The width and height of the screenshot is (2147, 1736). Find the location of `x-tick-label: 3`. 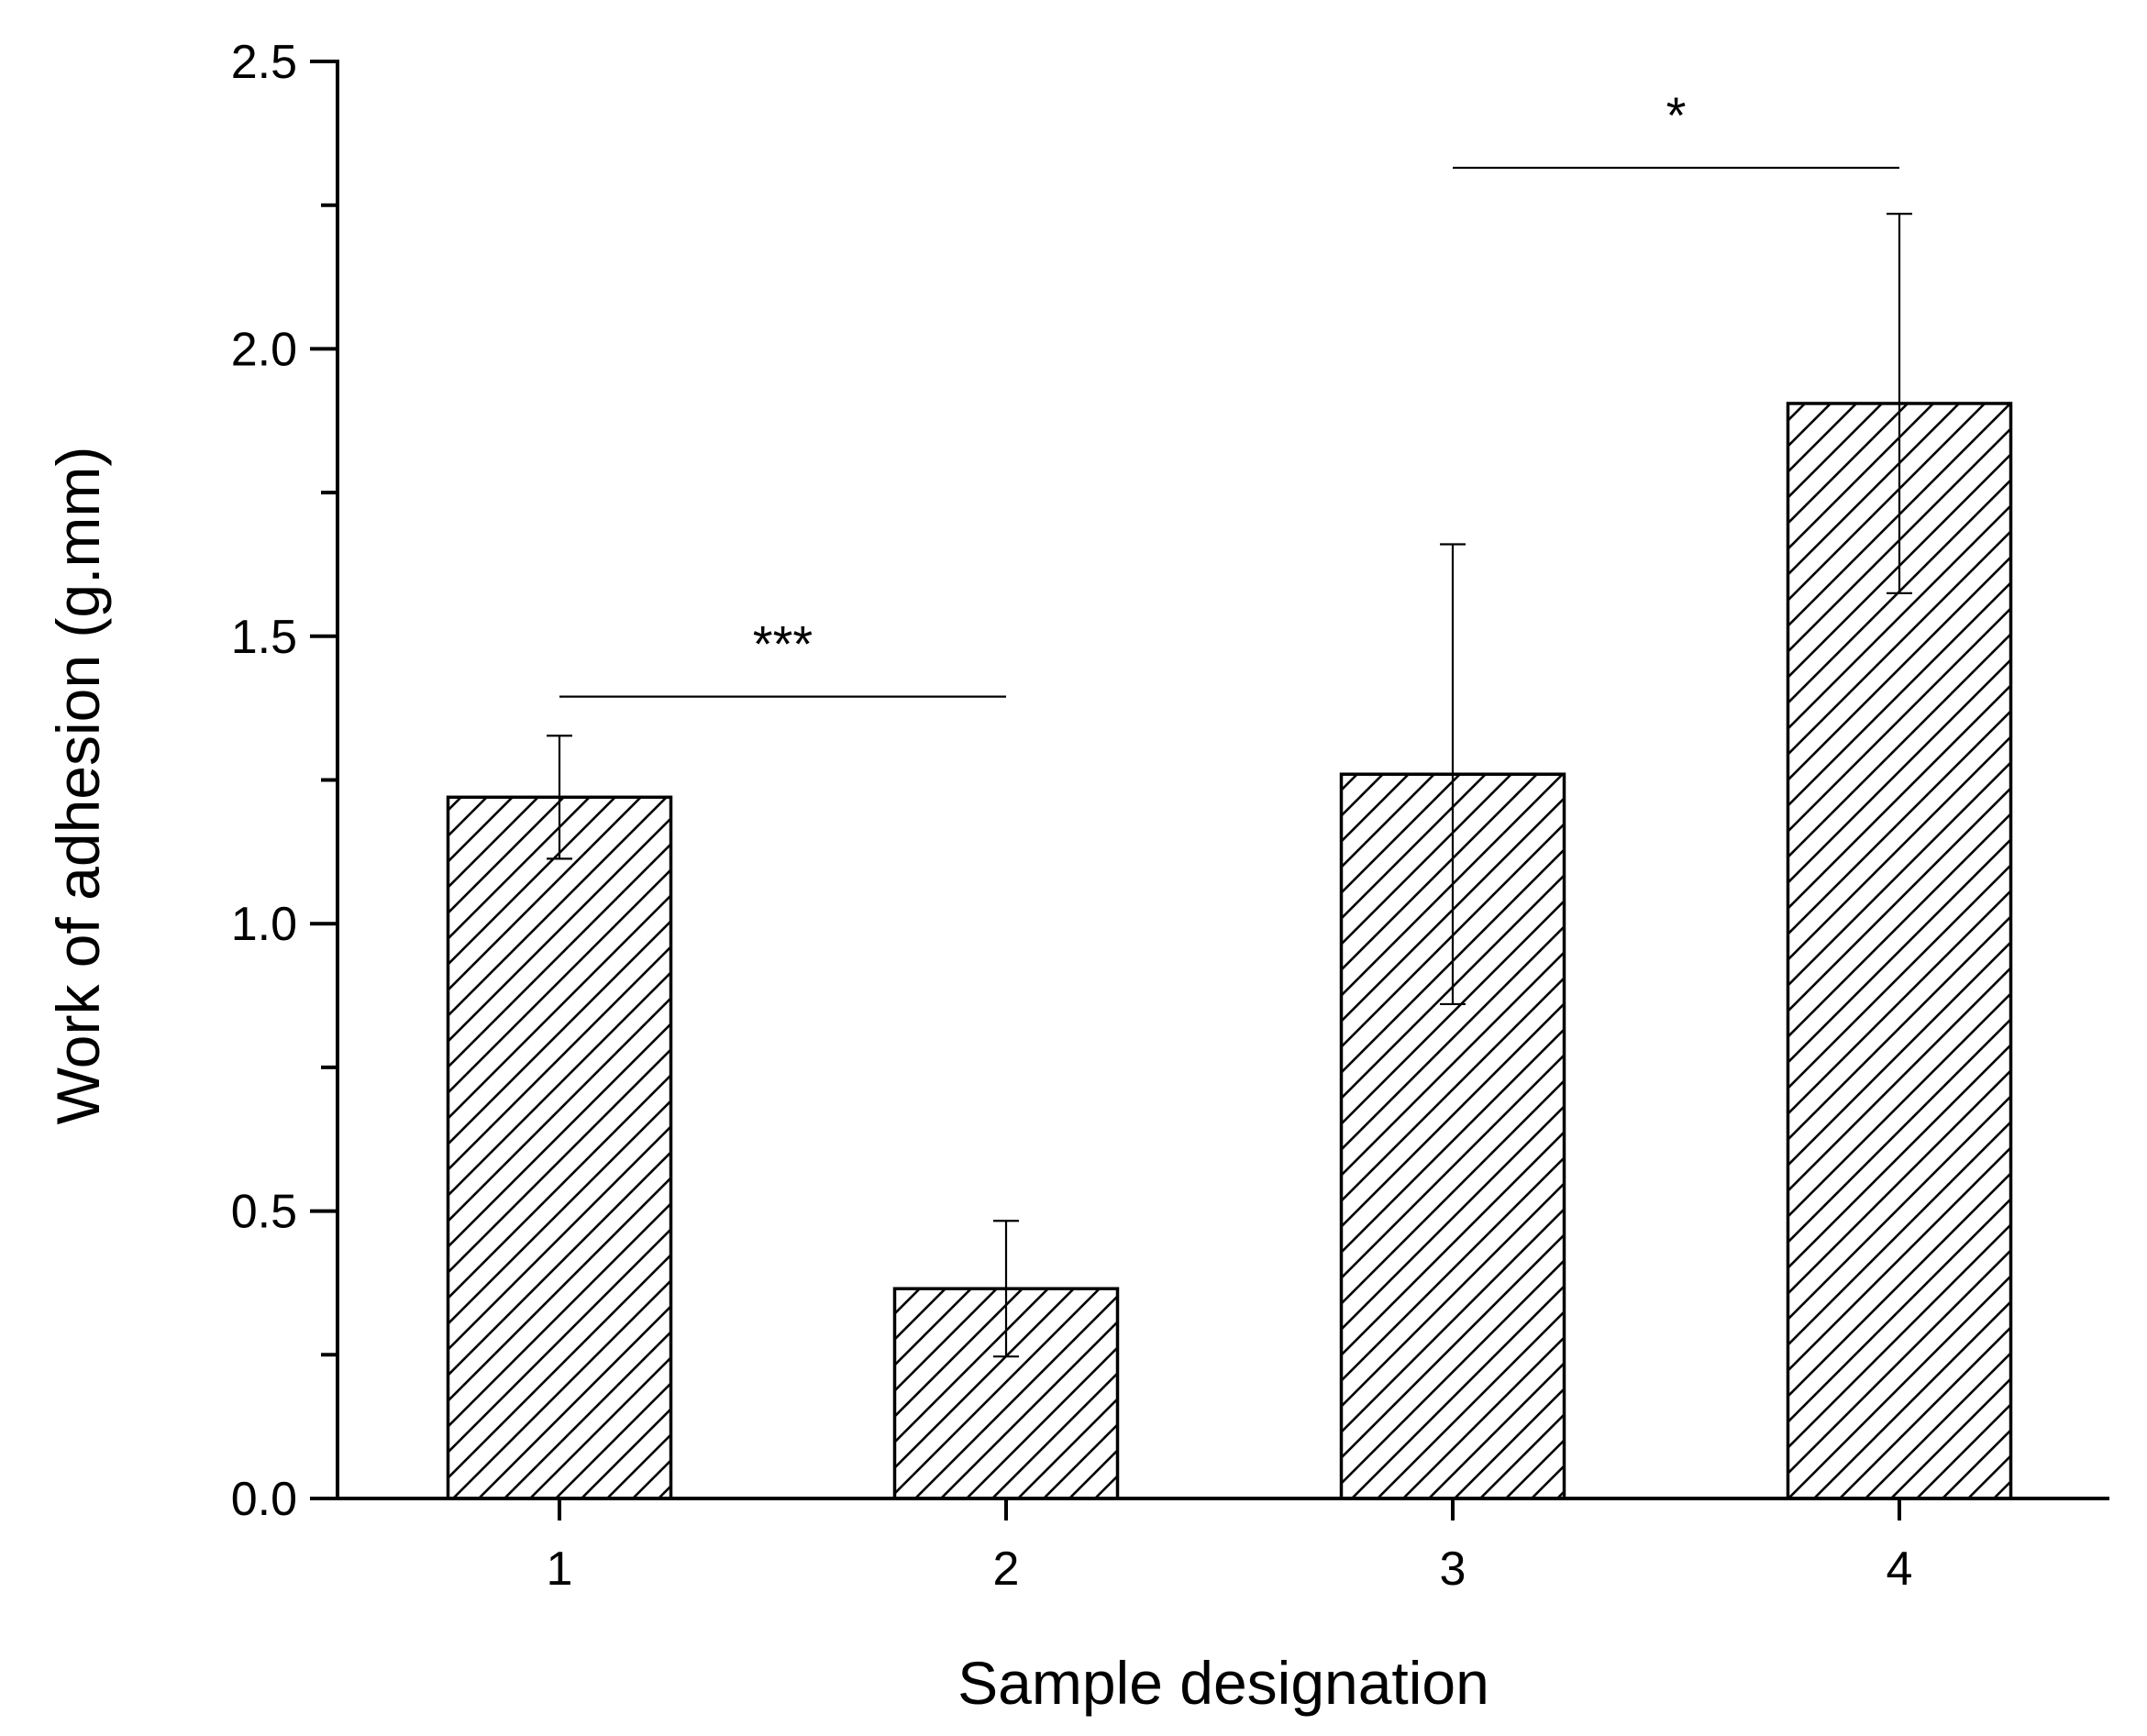

x-tick-label: 3 is located at coordinates (1453, 1569).